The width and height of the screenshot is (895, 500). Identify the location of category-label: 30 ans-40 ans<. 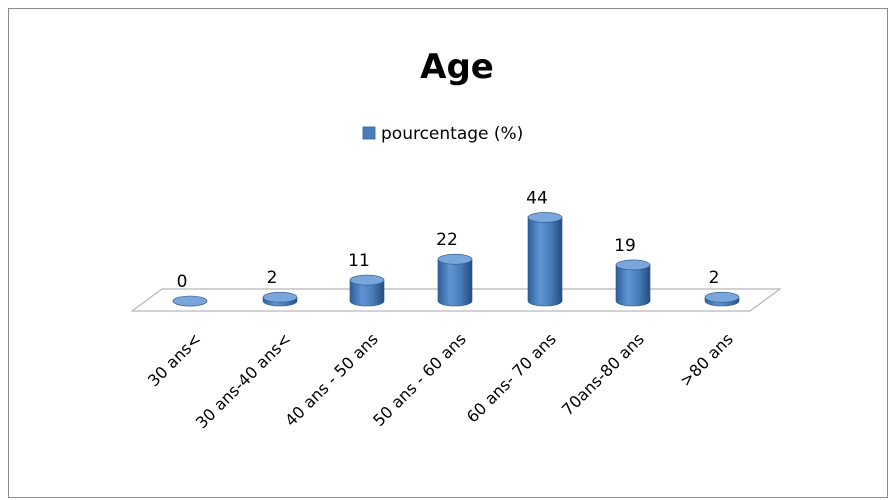
(243, 380).